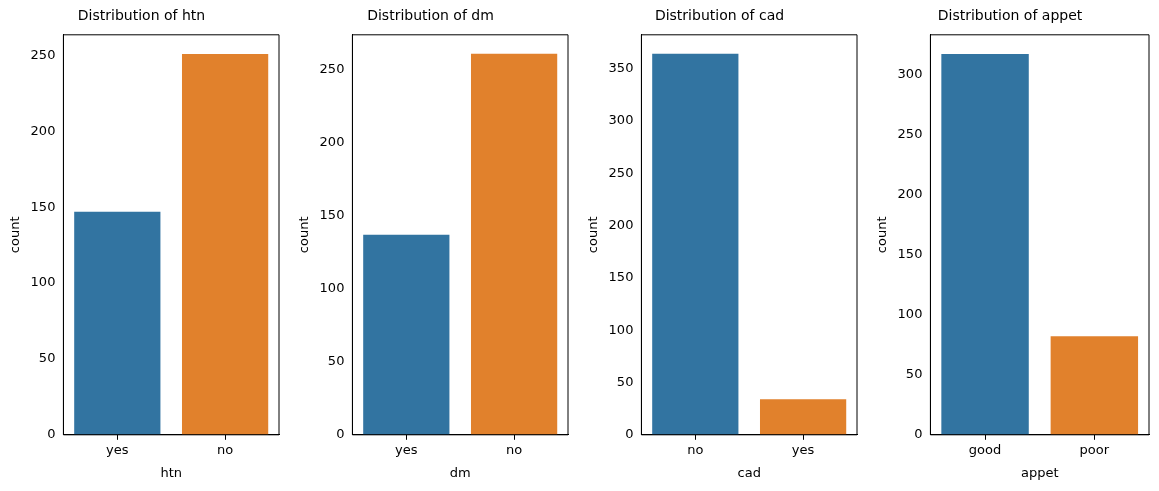 The height and width of the screenshot is (491, 1159). What do you see at coordinates (1039, 472) in the screenshot?
I see `x-axis-title: appet` at bounding box center [1039, 472].